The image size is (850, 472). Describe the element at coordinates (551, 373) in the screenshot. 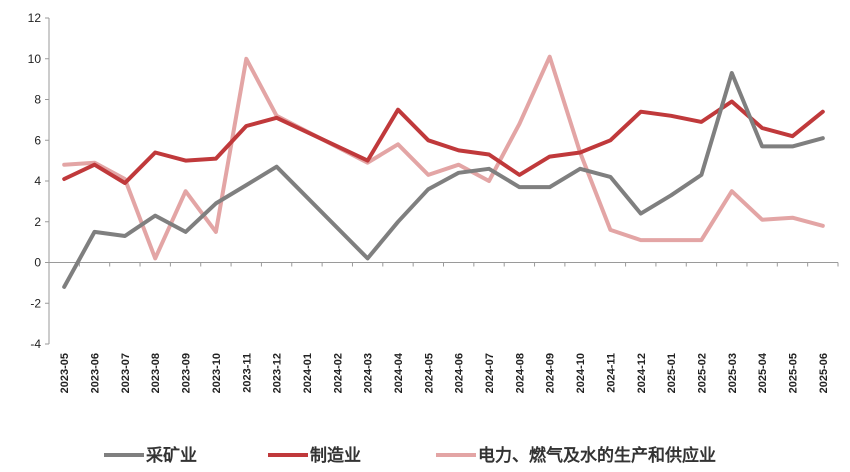

I see `x-tick-label: 2024-09` at that location.